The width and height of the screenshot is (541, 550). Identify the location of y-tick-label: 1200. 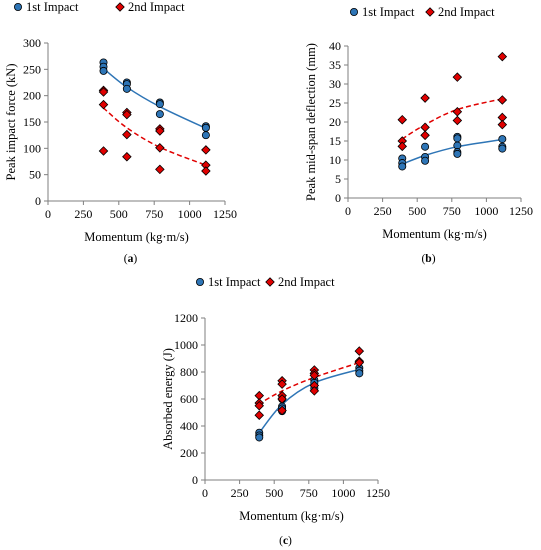
(186, 318).